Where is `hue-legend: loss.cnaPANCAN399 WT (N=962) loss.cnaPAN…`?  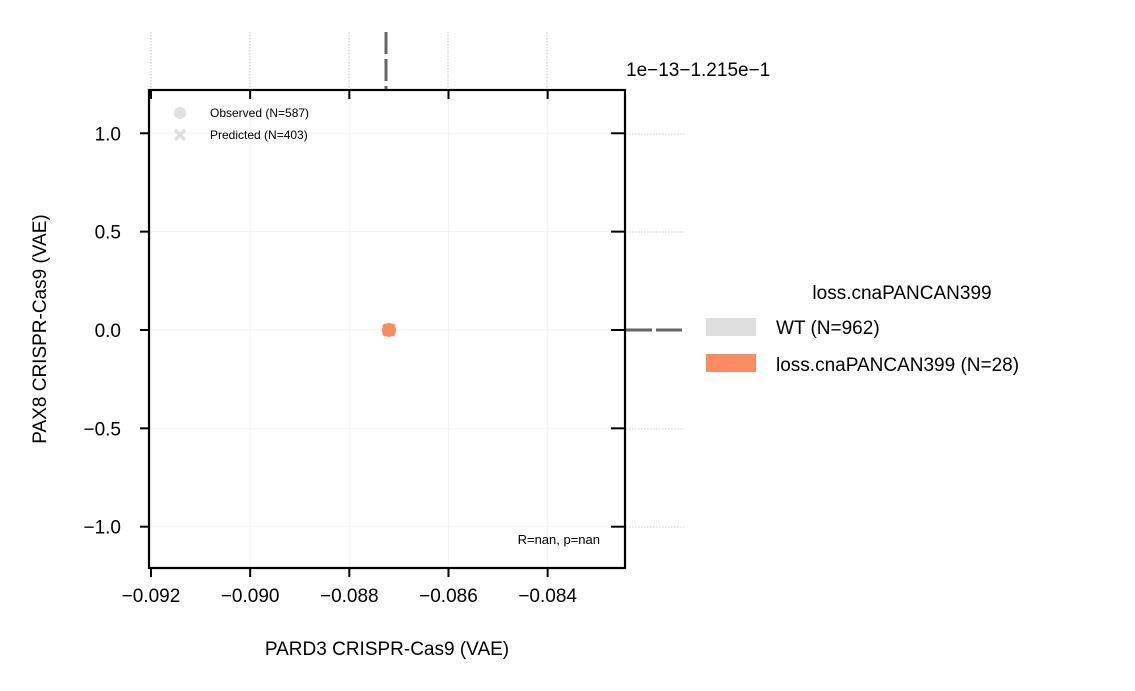
hue-legend: loss.cnaPANCAN399 WT (N=962) loss.cnaPAN… is located at coordinates (862, 329).